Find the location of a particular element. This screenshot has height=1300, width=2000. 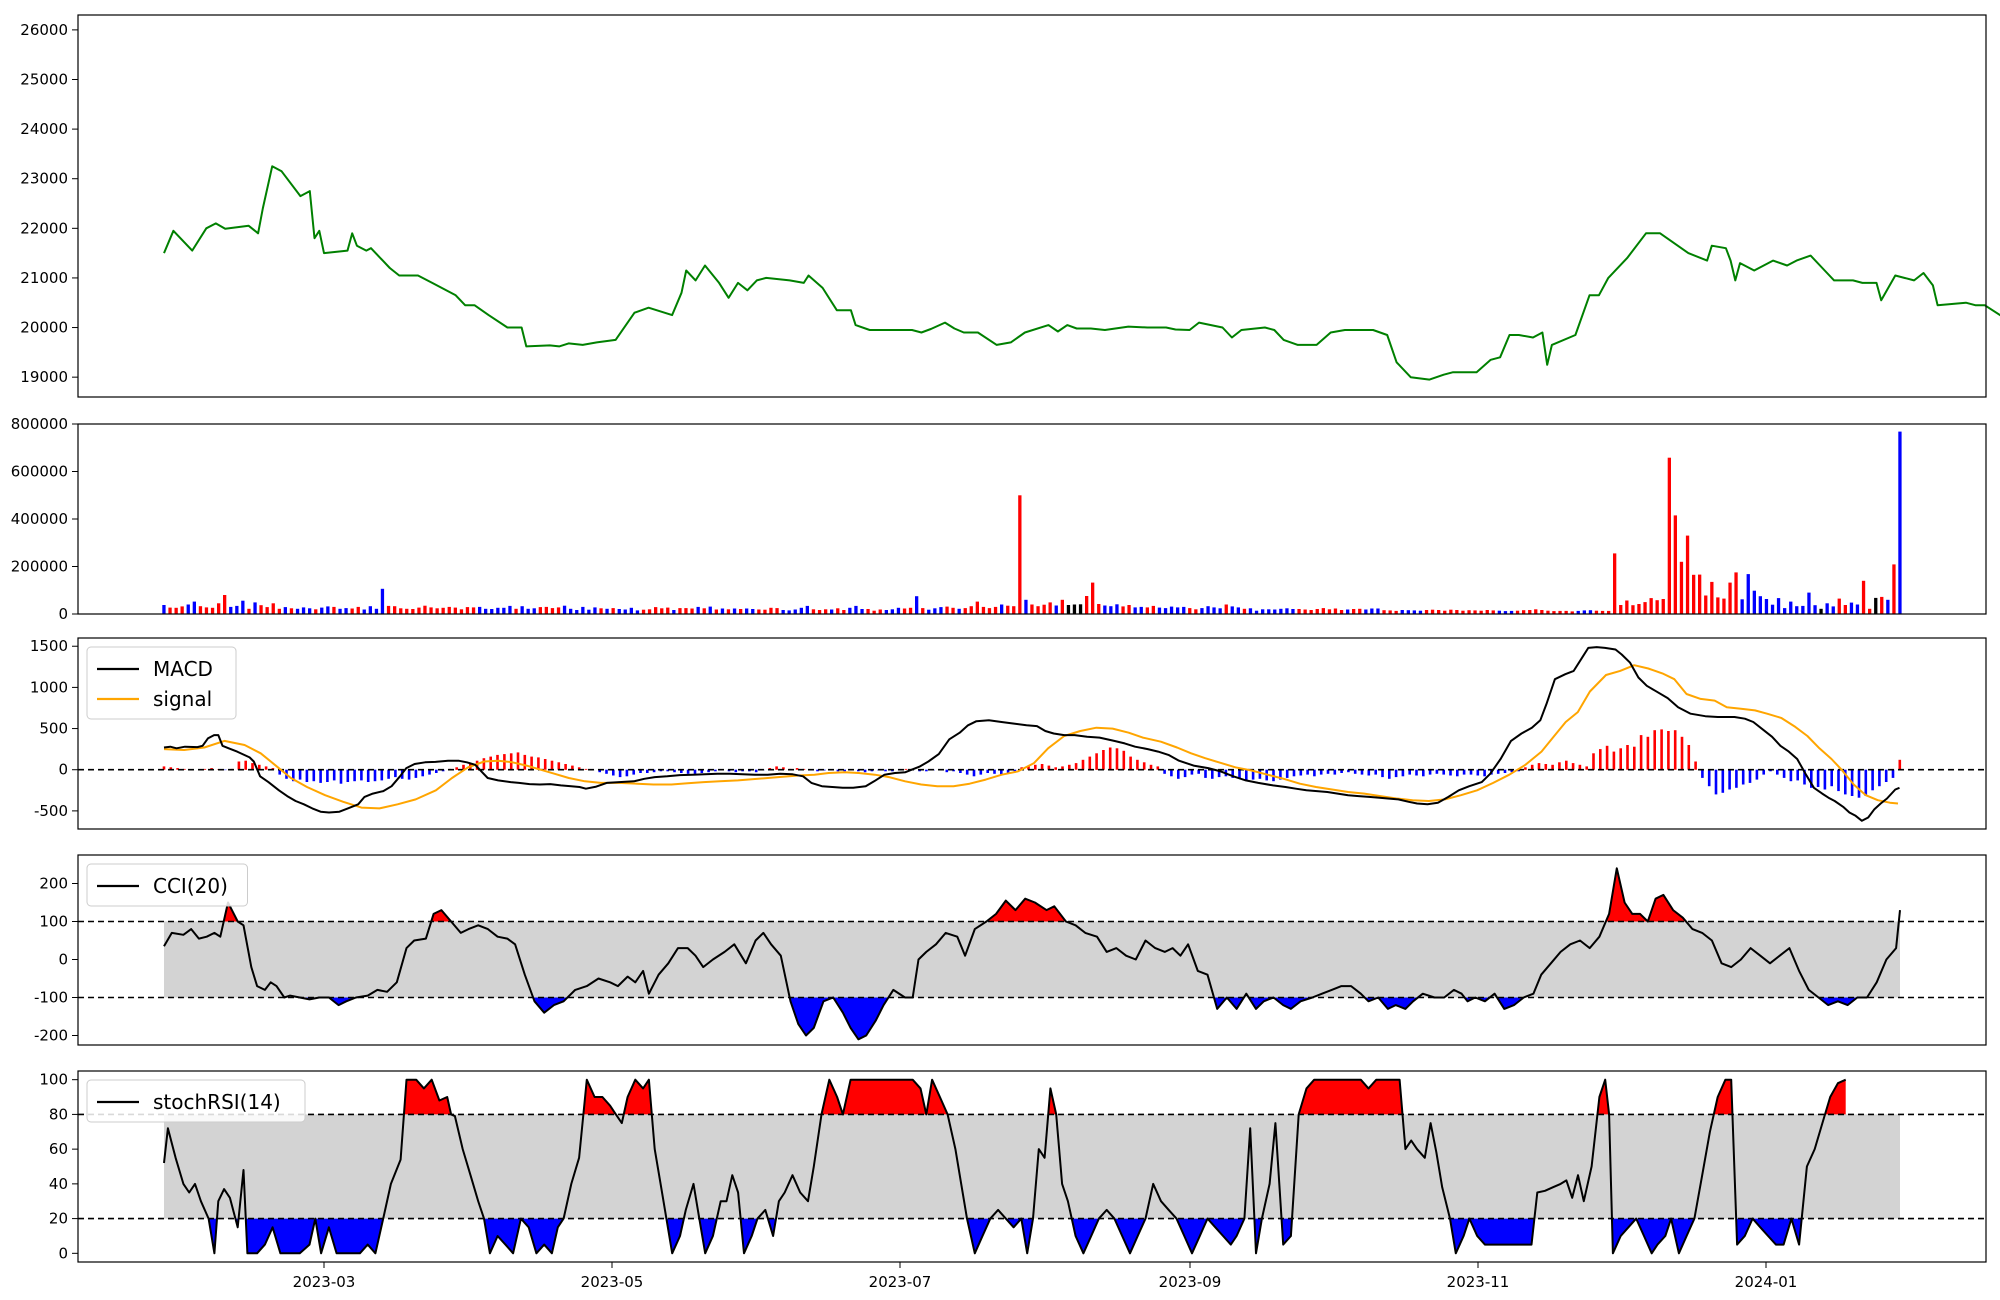

x-tick-label: 2023-03 is located at coordinates (324, 1282).